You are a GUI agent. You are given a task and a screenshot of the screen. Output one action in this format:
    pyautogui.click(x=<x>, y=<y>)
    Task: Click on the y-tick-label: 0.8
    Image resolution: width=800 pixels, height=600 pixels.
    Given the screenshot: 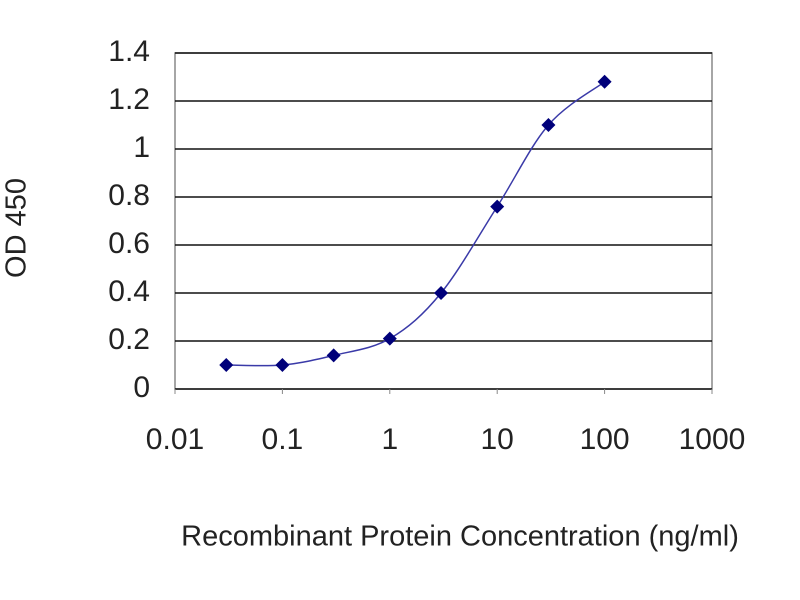 What is the action you would take?
    pyautogui.click(x=129, y=195)
    